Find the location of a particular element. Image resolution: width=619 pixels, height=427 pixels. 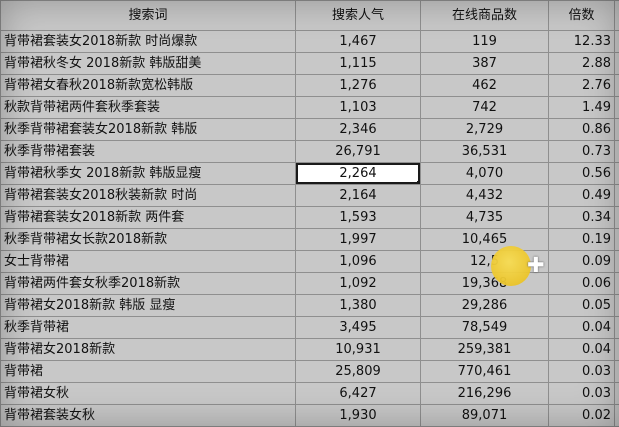

cell-product-count: 10,465 is located at coordinates (484, 239).